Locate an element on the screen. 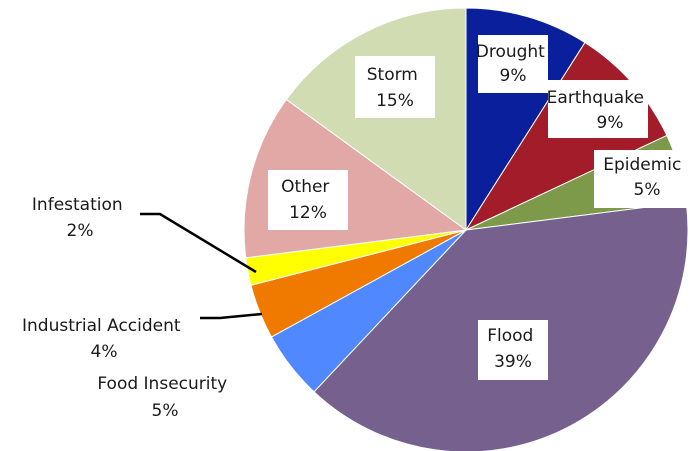  slice-label-drought: Drought 9% is located at coordinates (513, 64).